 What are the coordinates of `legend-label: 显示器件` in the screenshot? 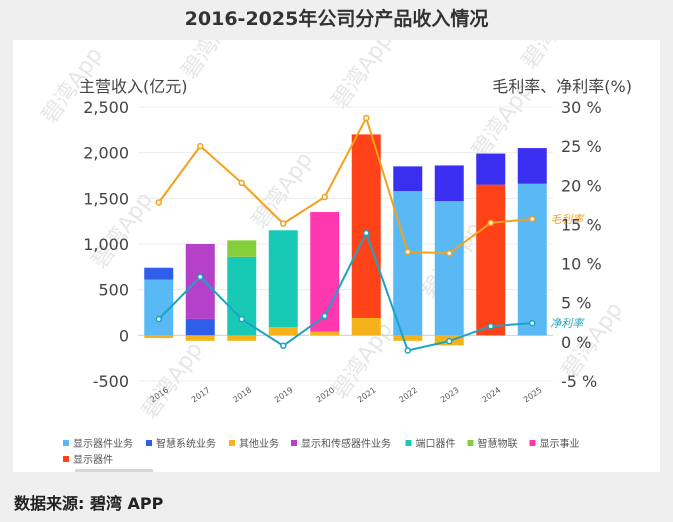 It's located at (93, 460).